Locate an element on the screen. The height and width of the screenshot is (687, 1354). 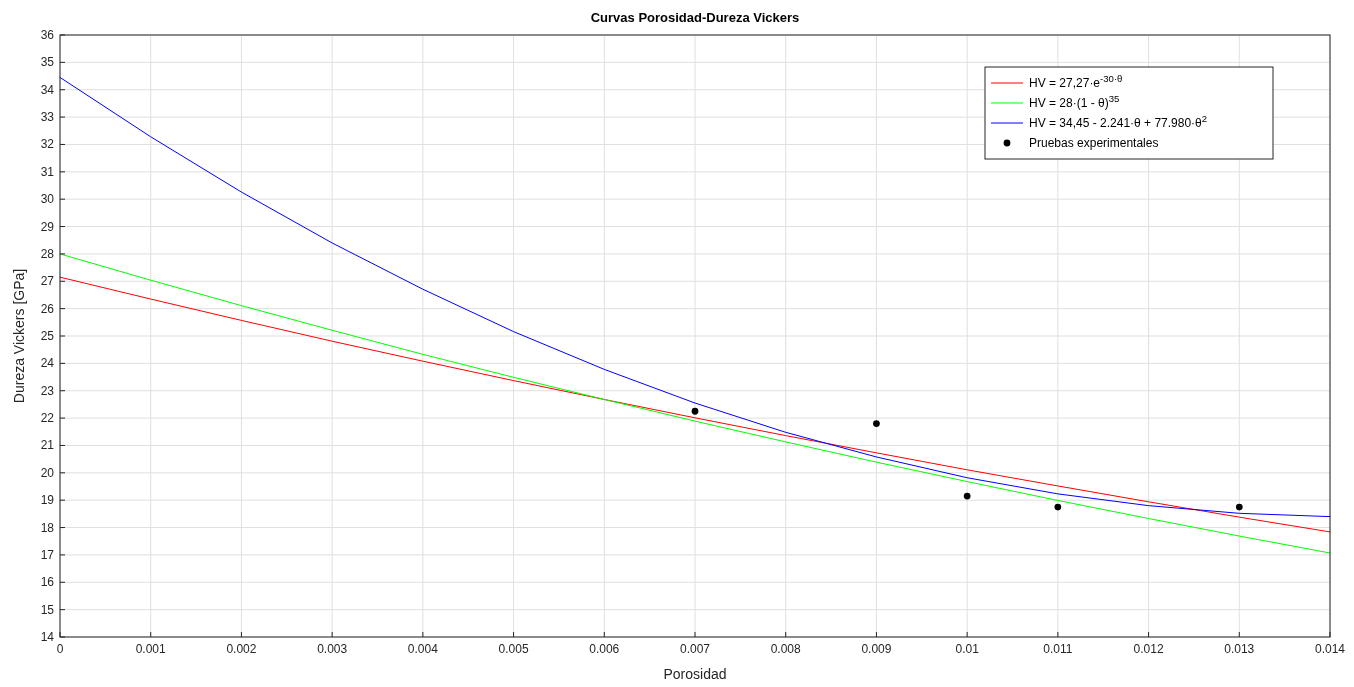
x-tick-label: 0.001 is located at coordinates (151, 649).